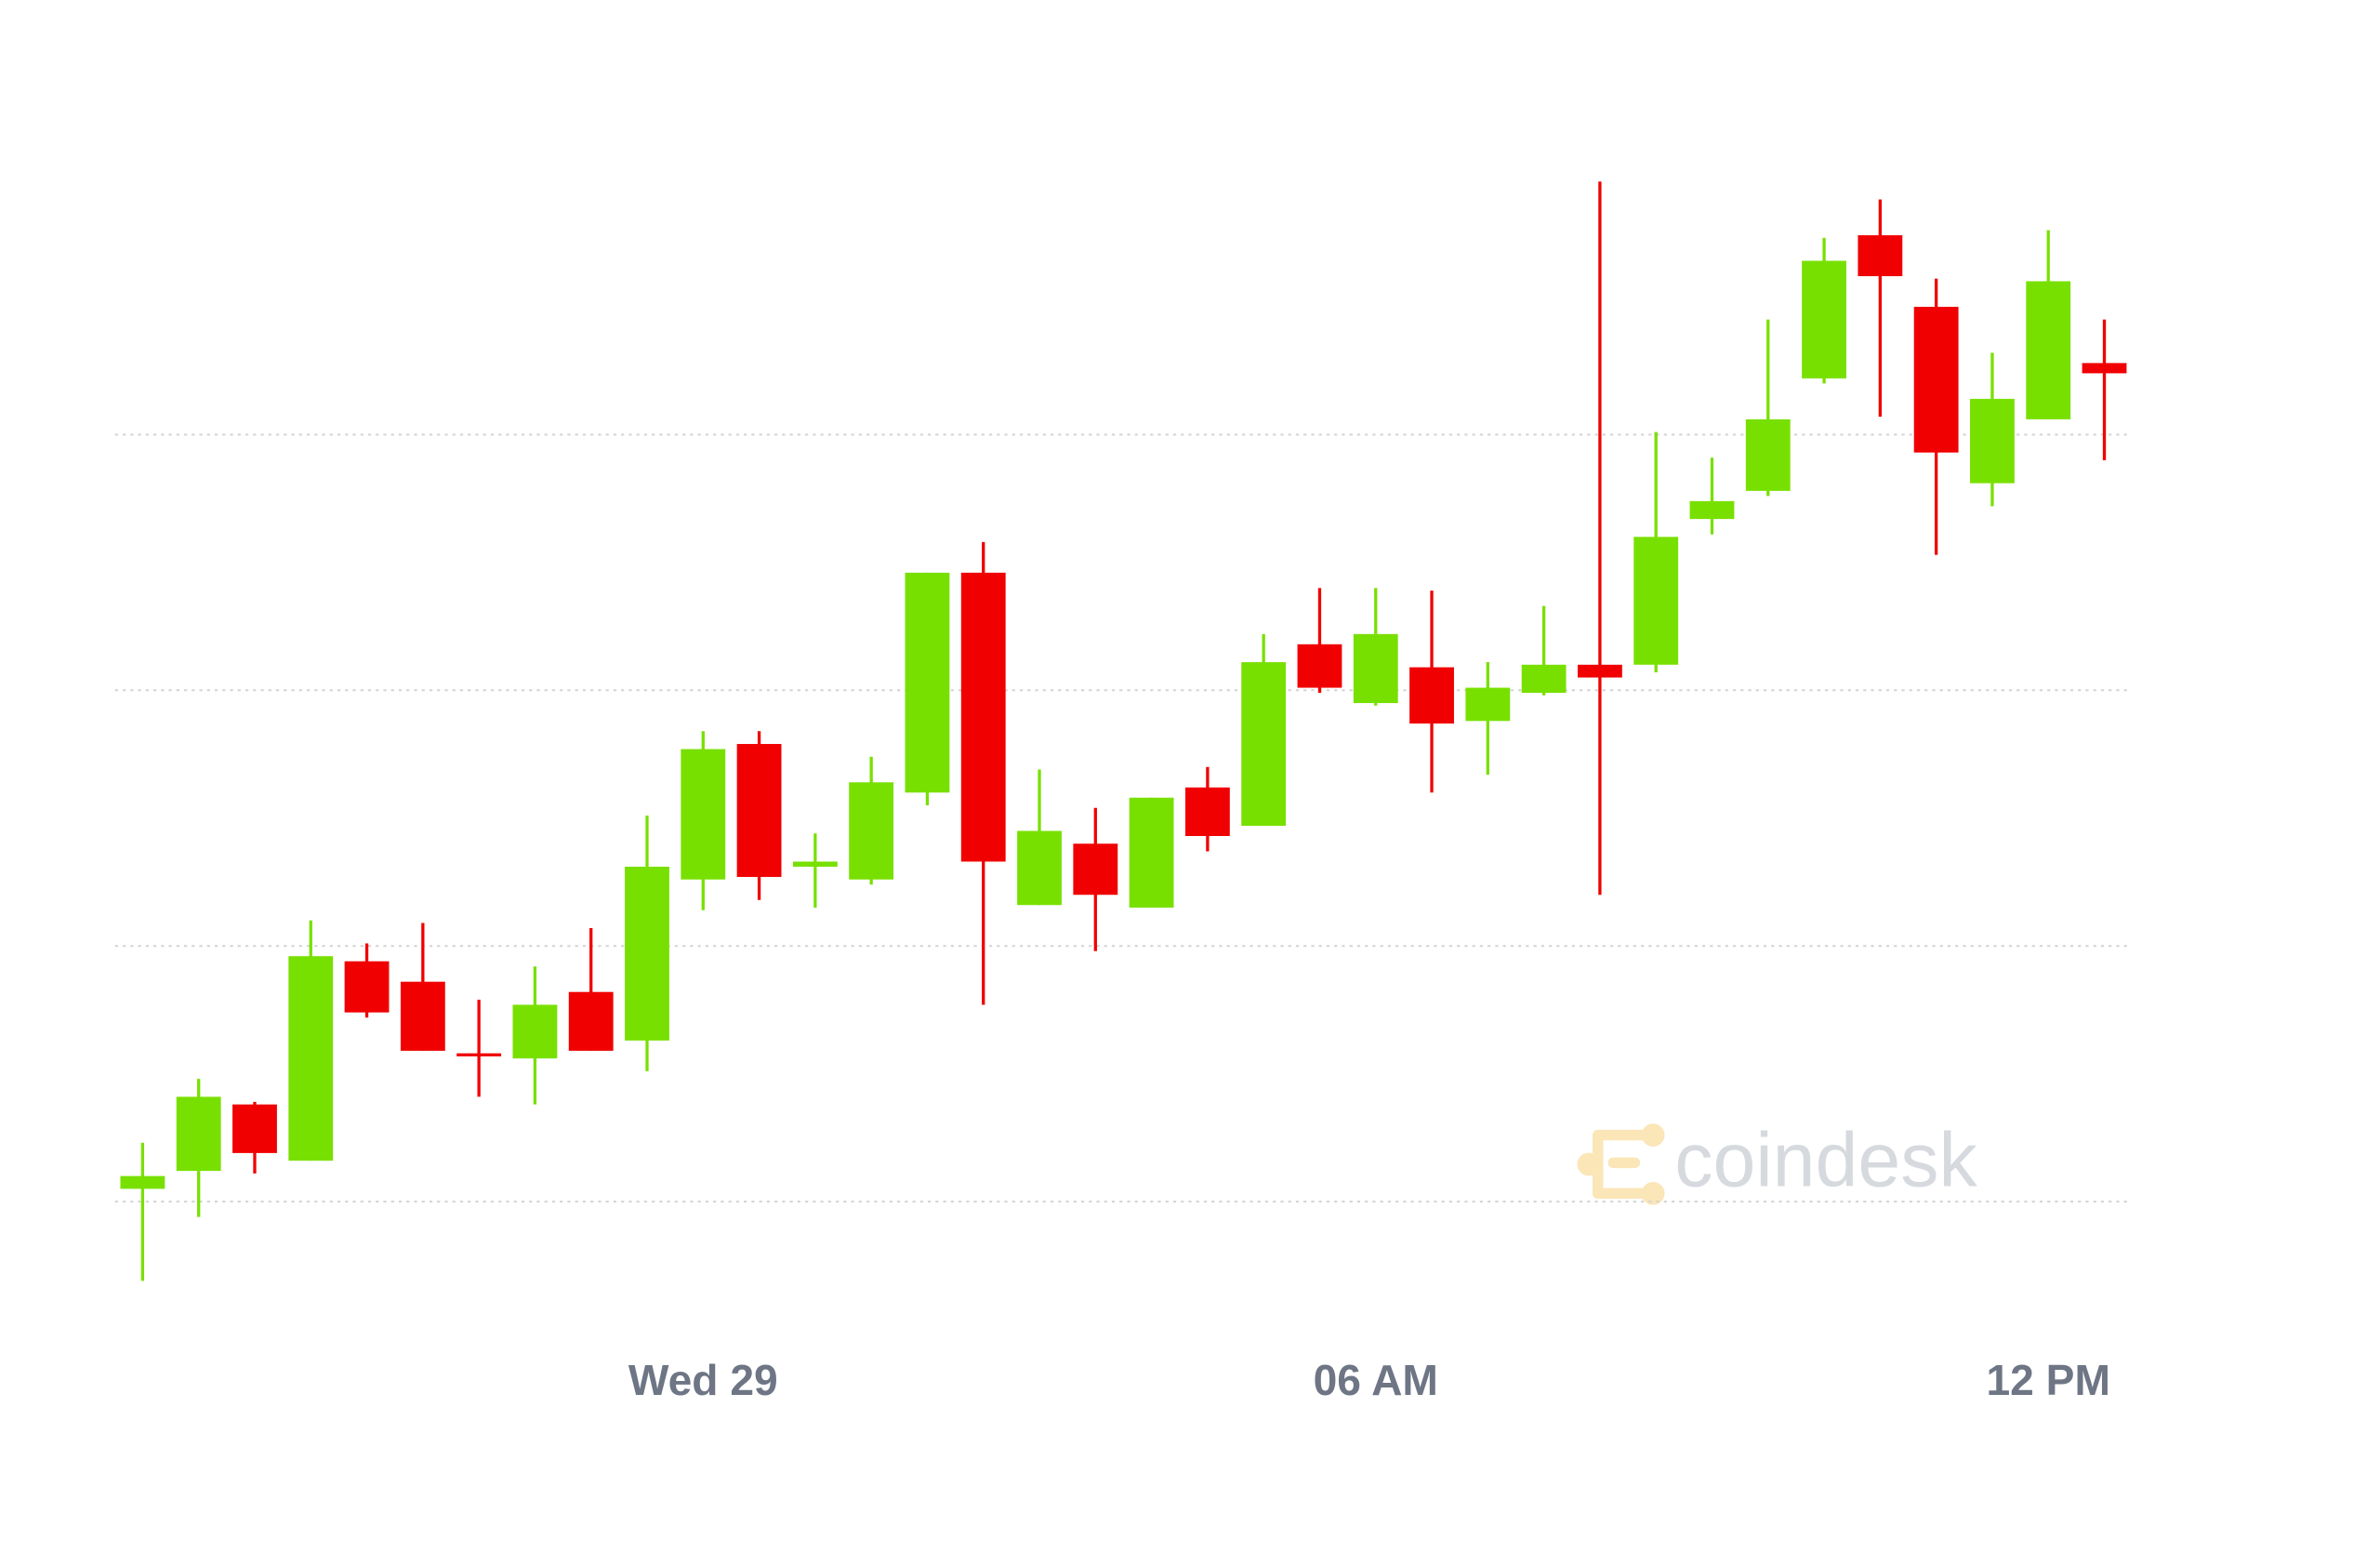 Image resolution: width=2380 pixels, height=1553 pixels. I want to click on watermark: coindesk, so click(1825, 1159).